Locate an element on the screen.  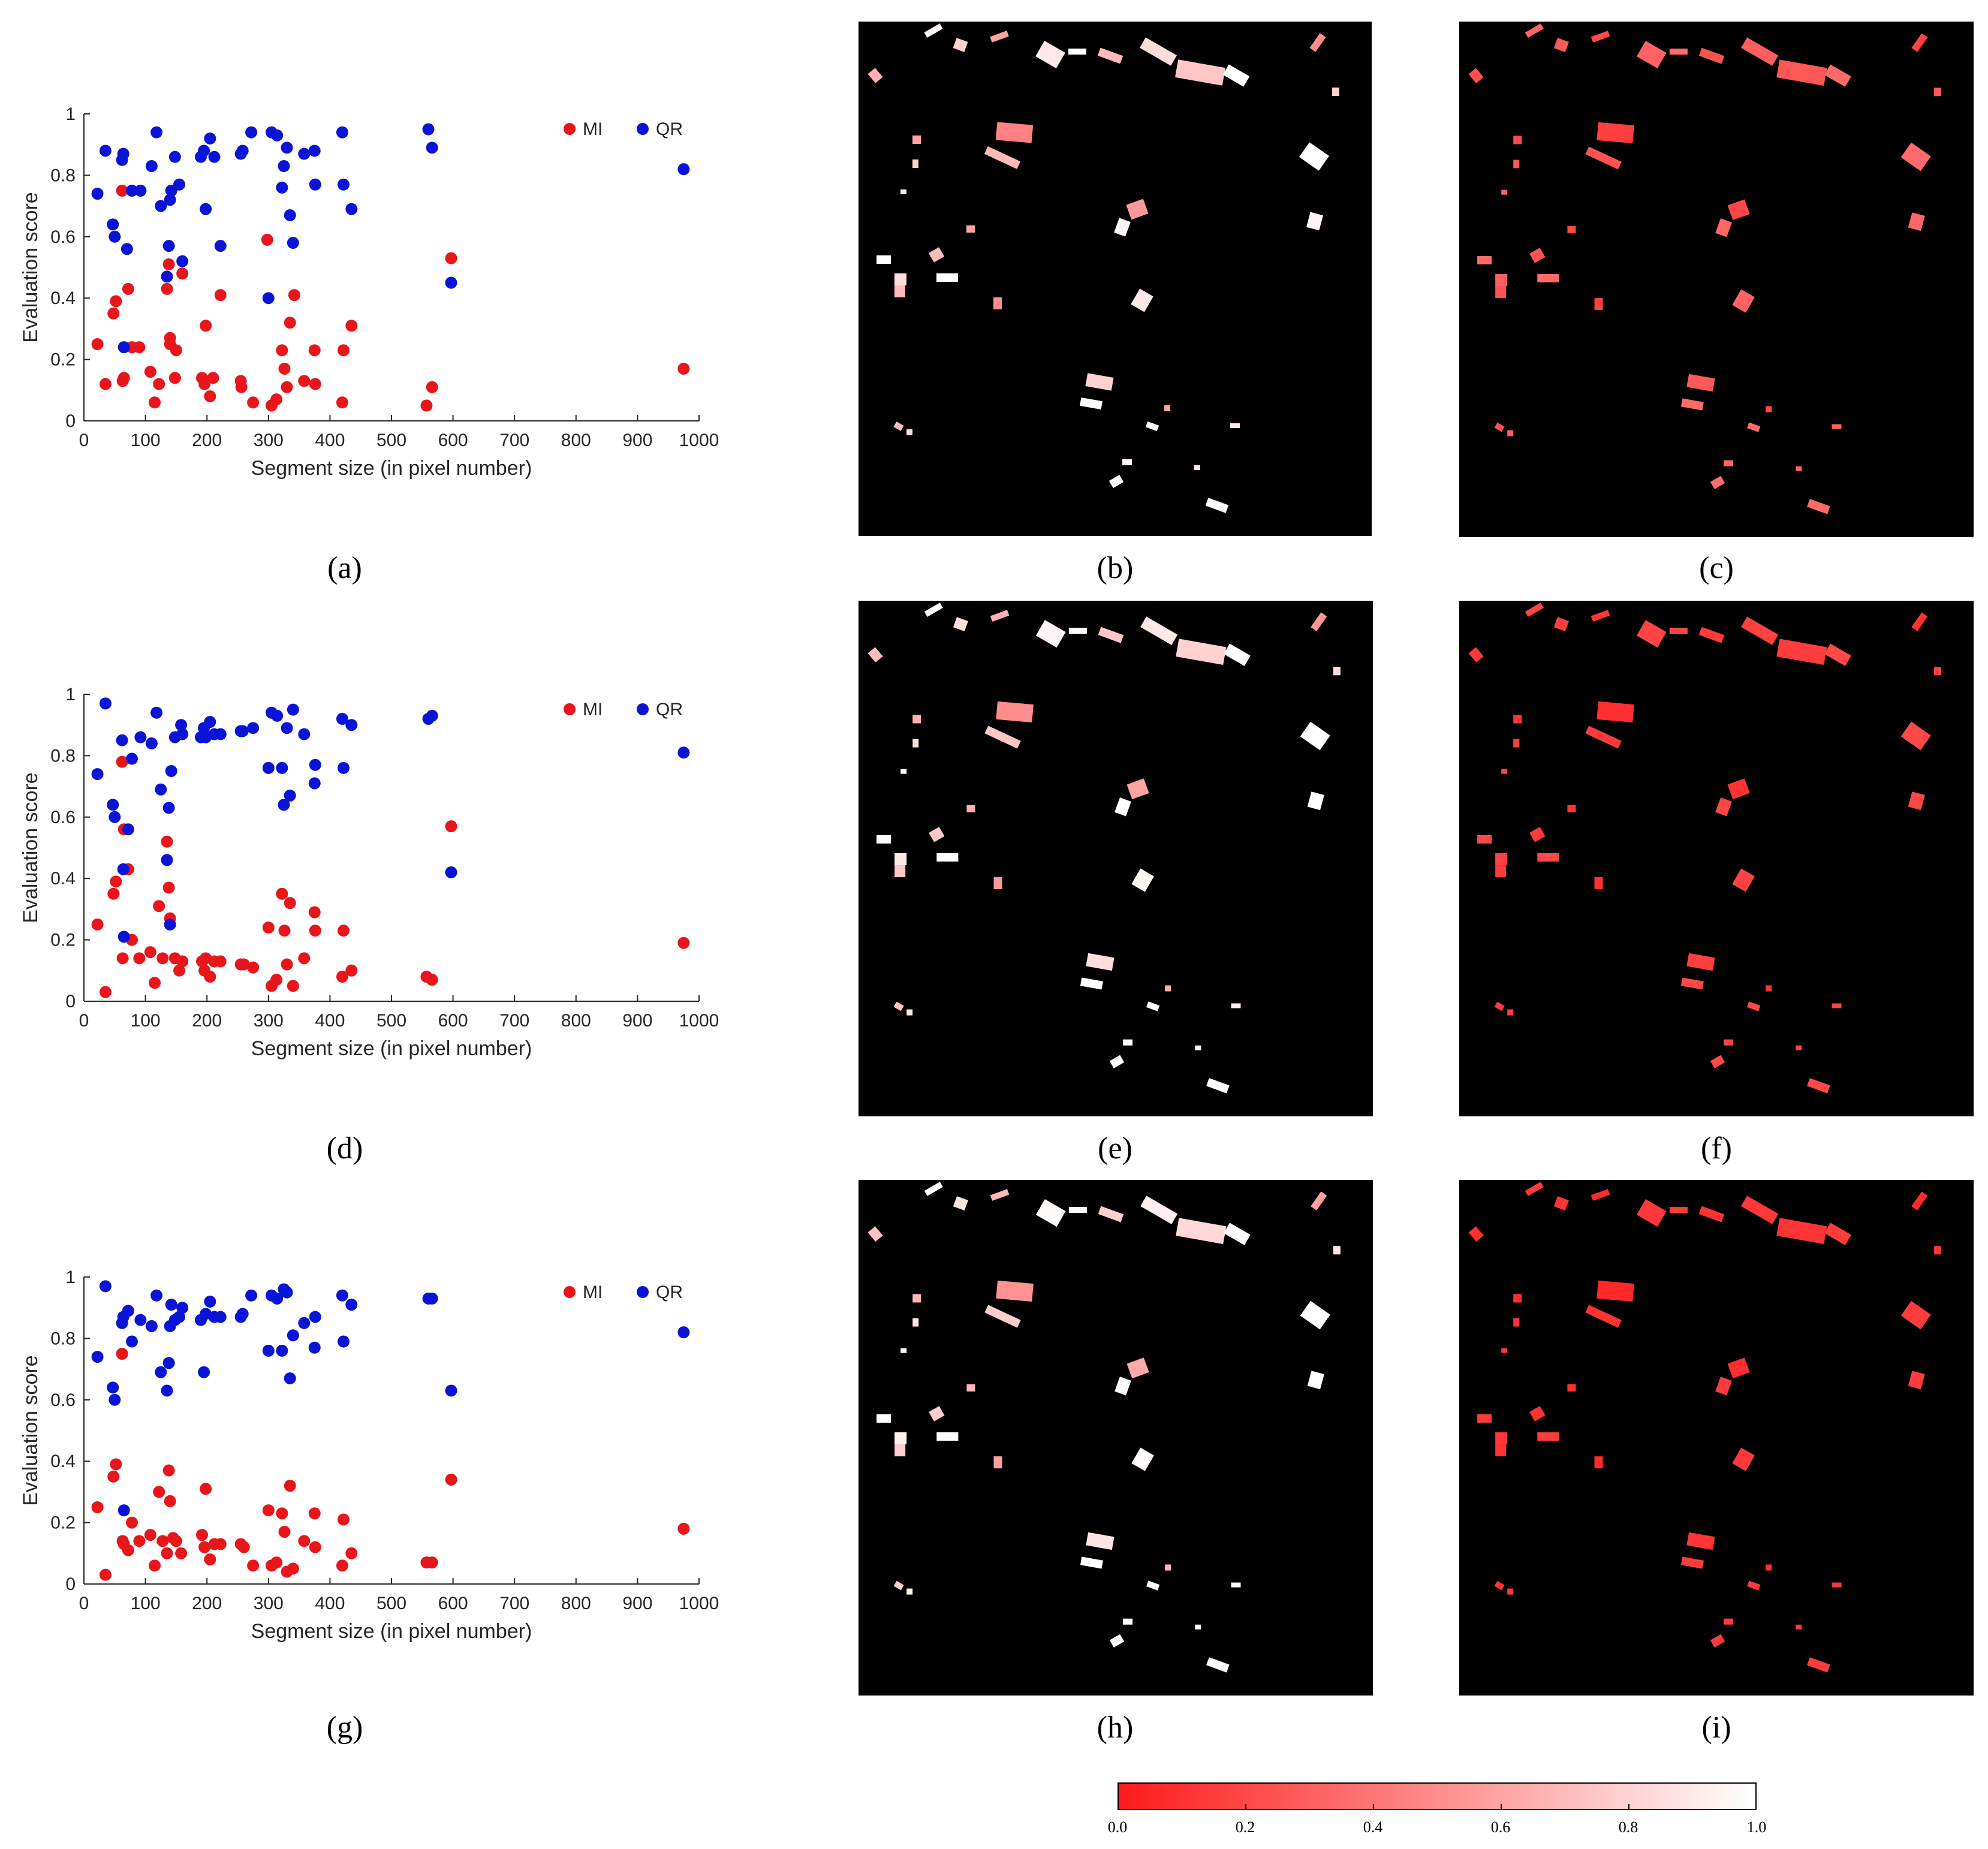
series-mi is located at coordinates (390, 298).